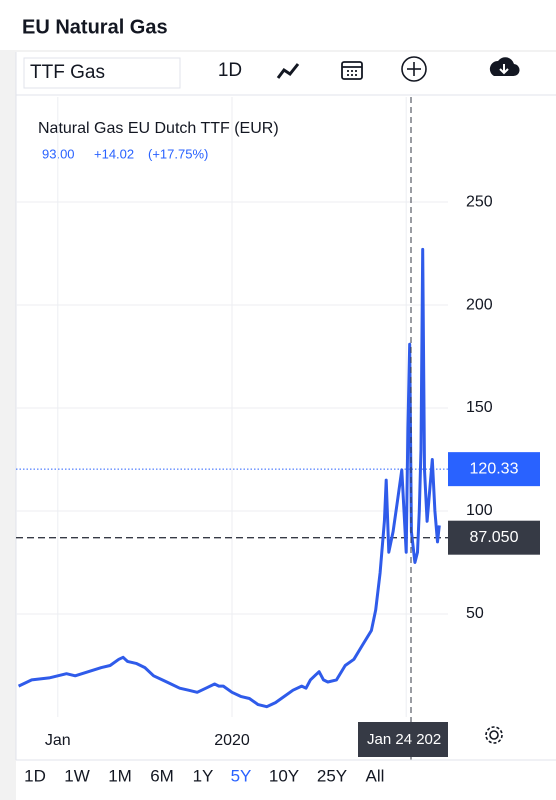  I want to click on y-tick-label: 250, so click(479, 201).